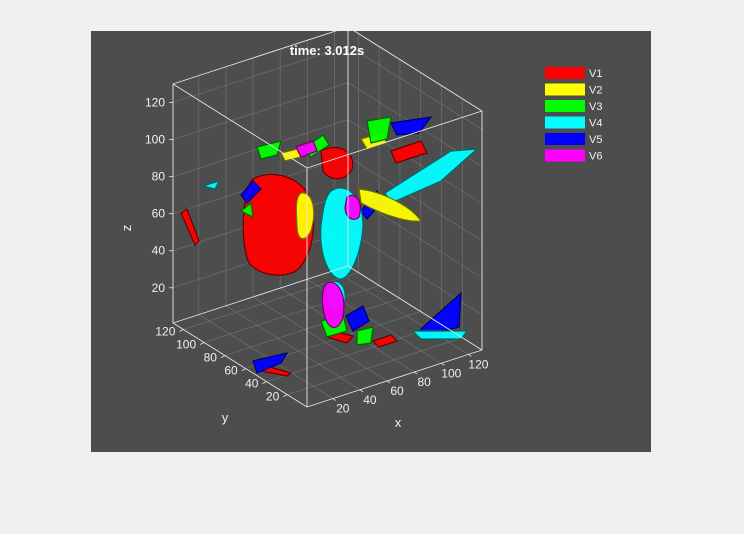 Image resolution: width=744 pixels, height=534 pixels. Describe the element at coordinates (595, 91) in the screenshot. I see `legend-label-v2: V2` at that location.